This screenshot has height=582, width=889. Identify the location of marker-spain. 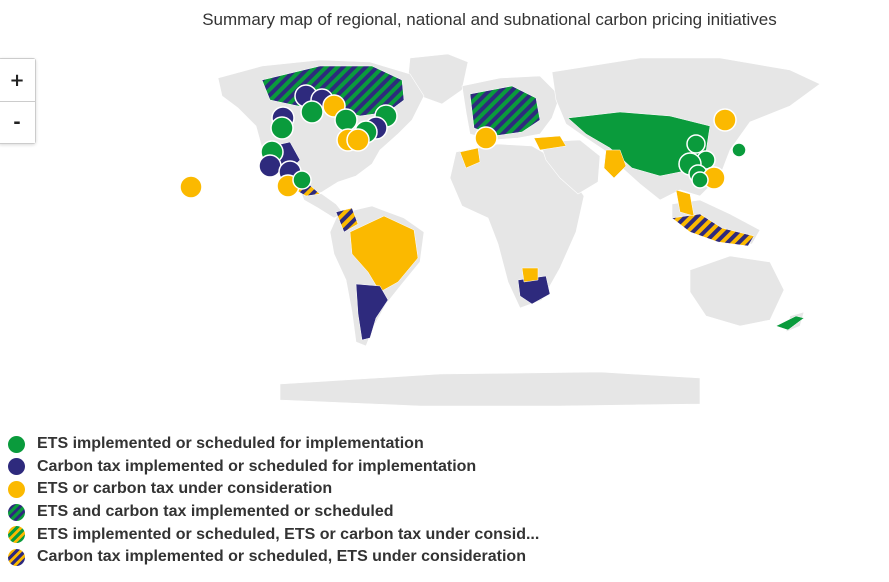
(486, 138).